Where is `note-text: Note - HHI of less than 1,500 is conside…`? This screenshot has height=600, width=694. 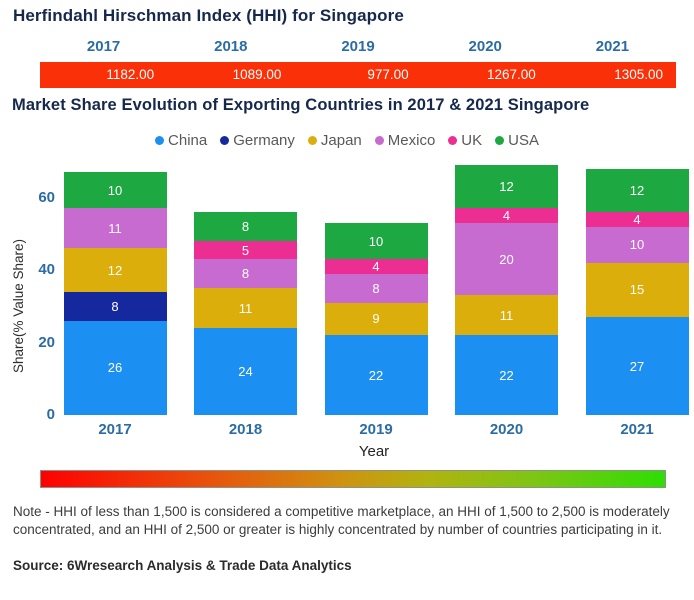 note-text: Note - HHI of less than 1,500 is conside… is located at coordinates (341, 520).